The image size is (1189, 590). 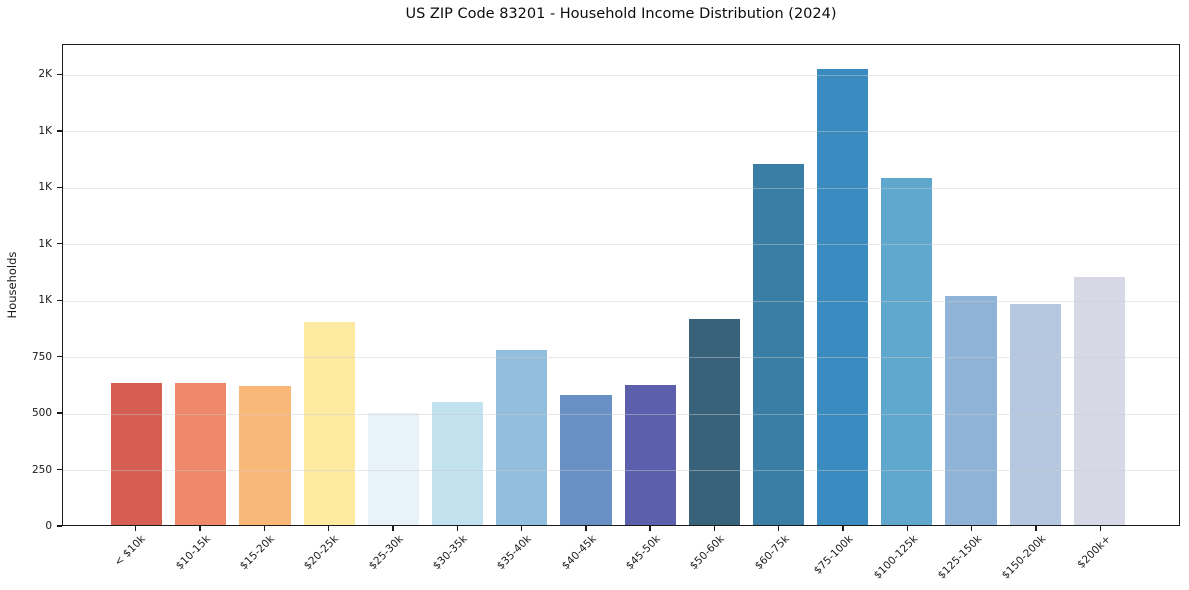 I want to click on y-tick-label: 250, so click(x=41, y=469).